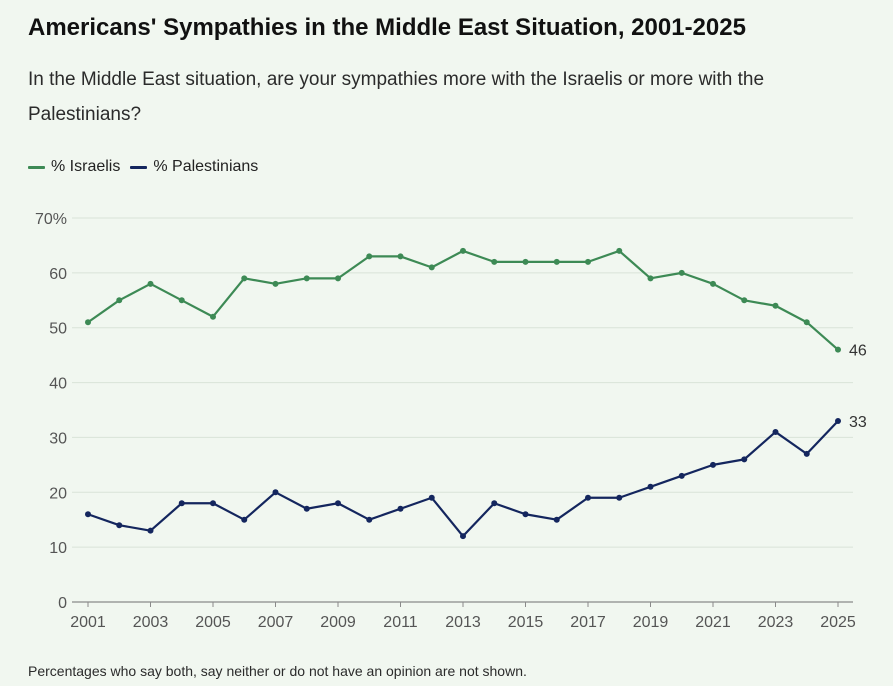 Image resolution: width=893 pixels, height=686 pixels. I want to click on data-point-palestinians-2007, so click(275, 492).